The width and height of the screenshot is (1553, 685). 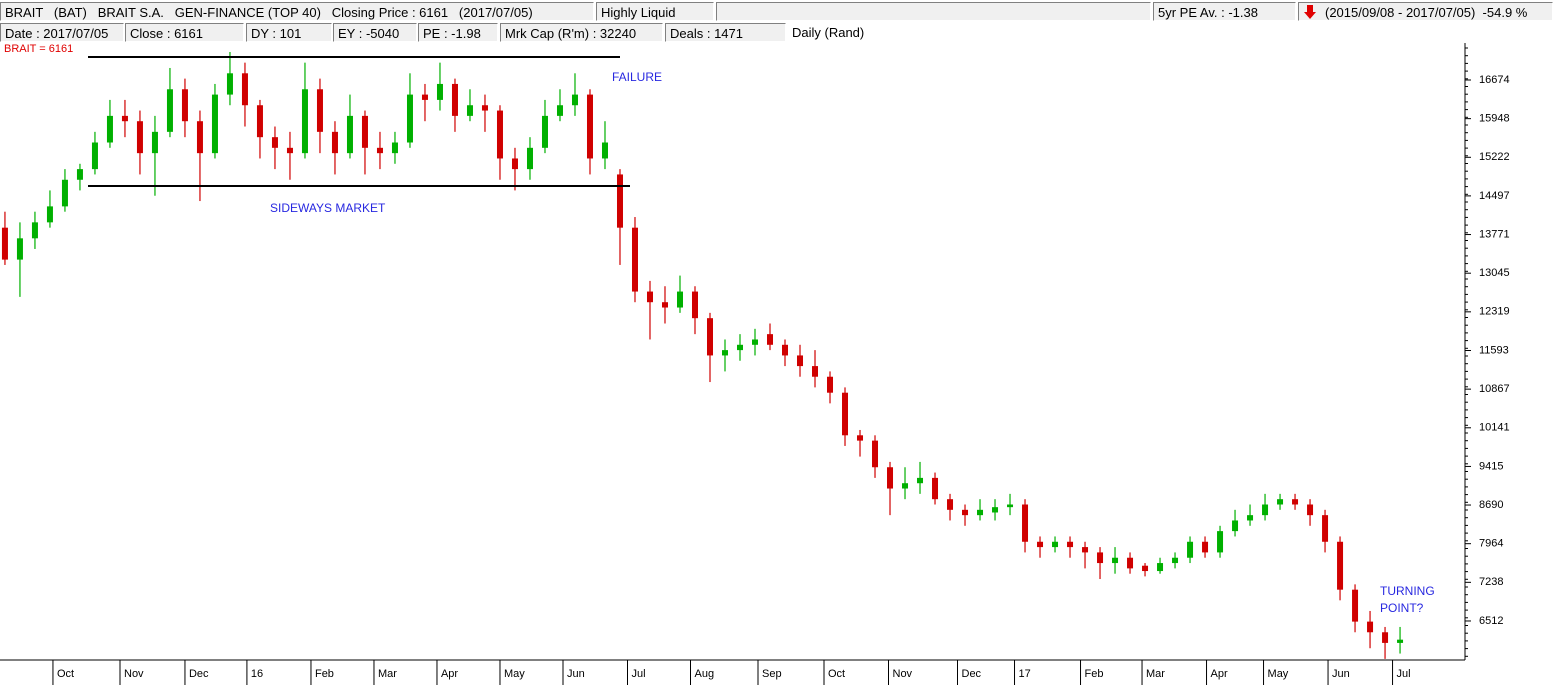 I want to click on y-tick-label: 9415, so click(x=1491, y=466).